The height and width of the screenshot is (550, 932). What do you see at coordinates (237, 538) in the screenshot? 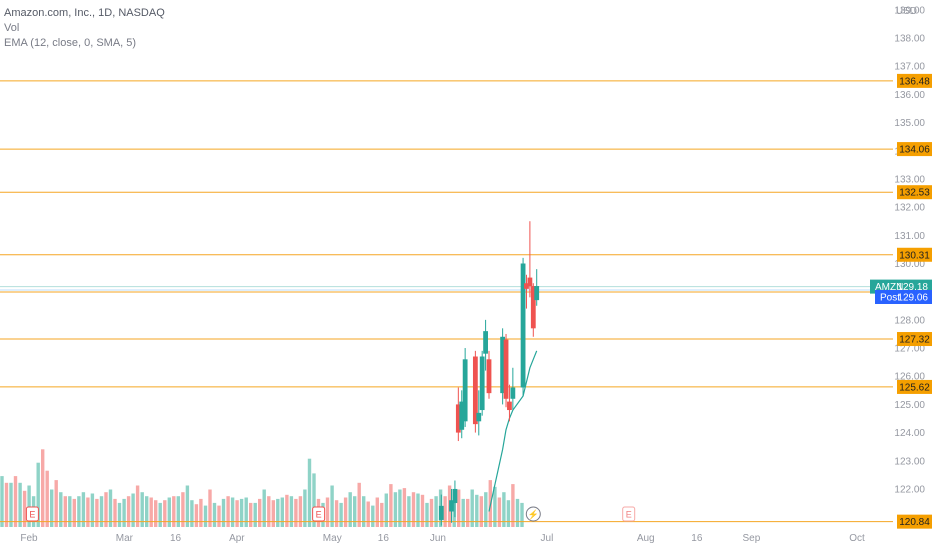
I see `time-tick-label: Apr` at bounding box center [237, 538].